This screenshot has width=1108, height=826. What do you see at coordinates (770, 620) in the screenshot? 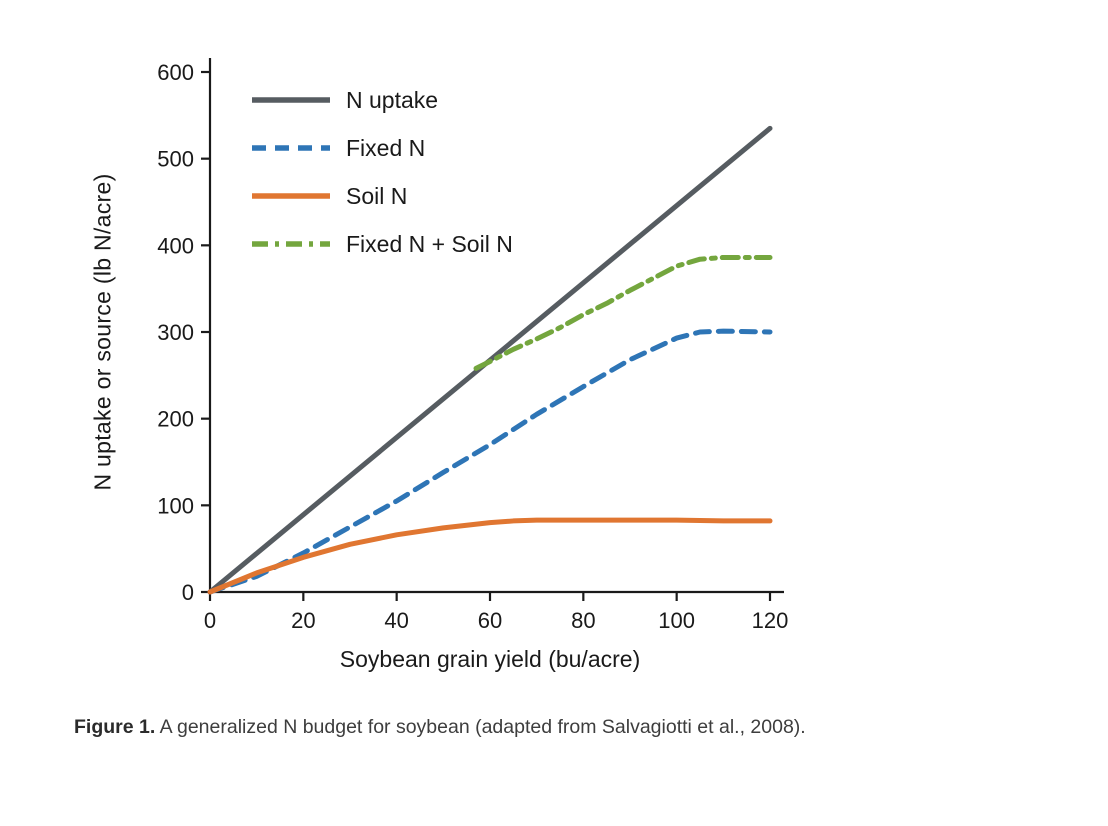
I see `x-tick-label: 120` at bounding box center [770, 620].